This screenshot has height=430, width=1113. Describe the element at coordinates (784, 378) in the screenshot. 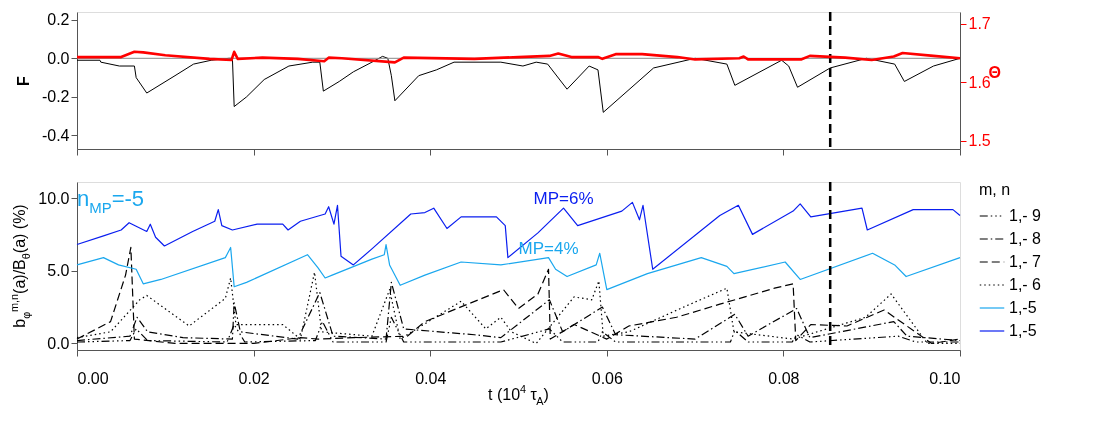

I see `x-tick-label: 0.08` at that location.